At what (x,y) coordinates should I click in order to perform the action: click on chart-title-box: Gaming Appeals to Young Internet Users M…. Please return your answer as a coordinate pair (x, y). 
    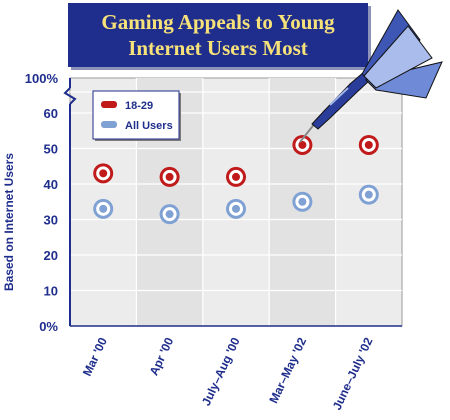
    Looking at the image, I should click on (218, 35).